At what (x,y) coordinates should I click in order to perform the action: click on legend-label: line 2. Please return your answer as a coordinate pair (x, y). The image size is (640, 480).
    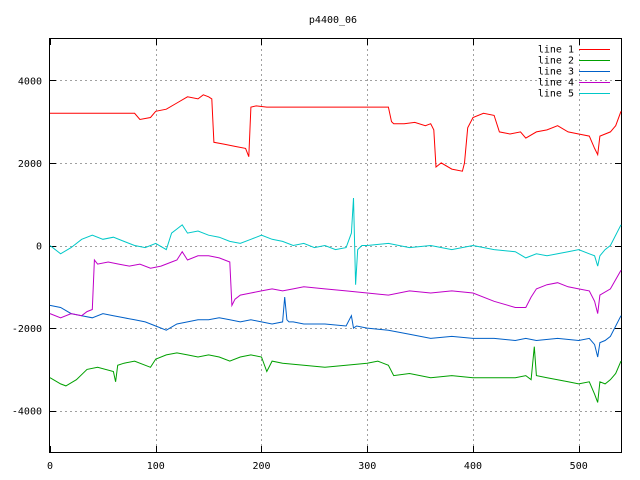
    Looking at the image, I should click on (556, 61).